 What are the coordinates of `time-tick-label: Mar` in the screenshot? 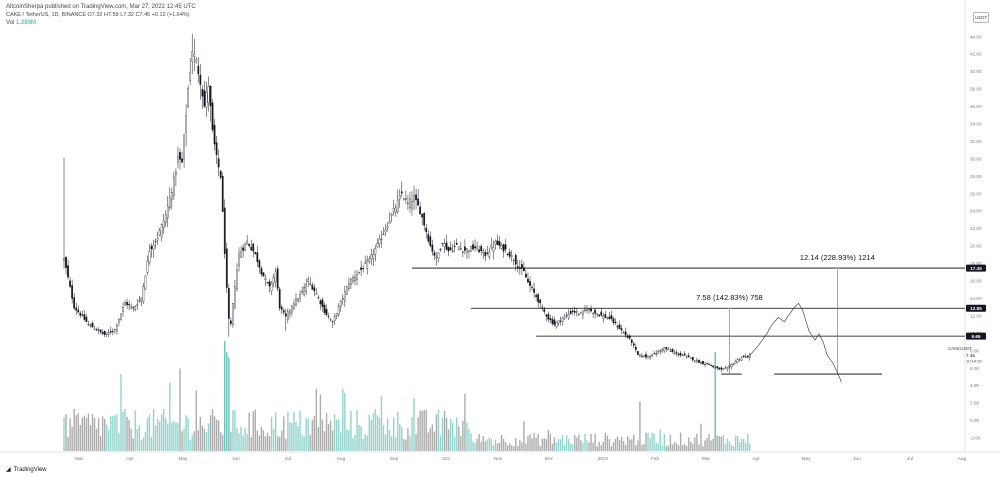 It's located at (79, 459).